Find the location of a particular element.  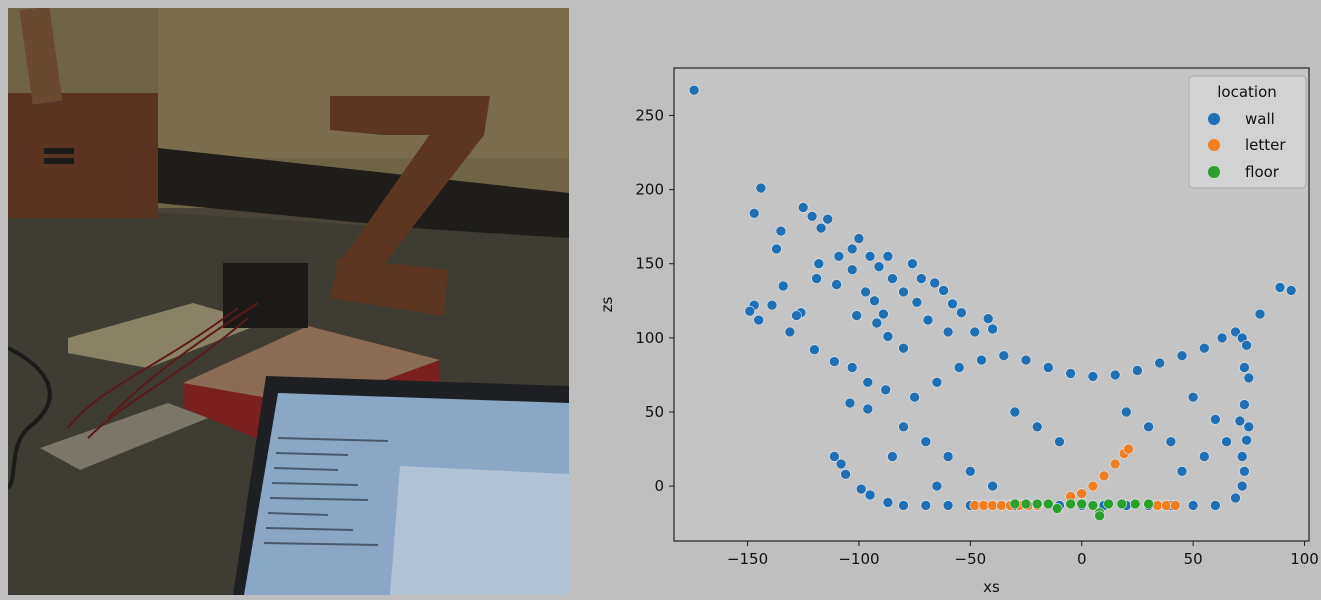

legend-box is located at coordinates (1247, 132).